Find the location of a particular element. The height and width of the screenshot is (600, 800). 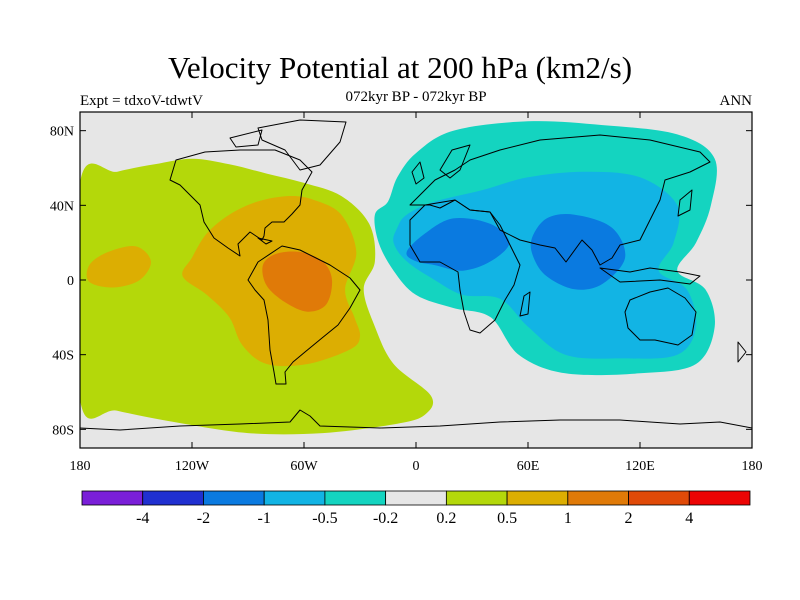

season-label: ANN is located at coordinates (736, 101).